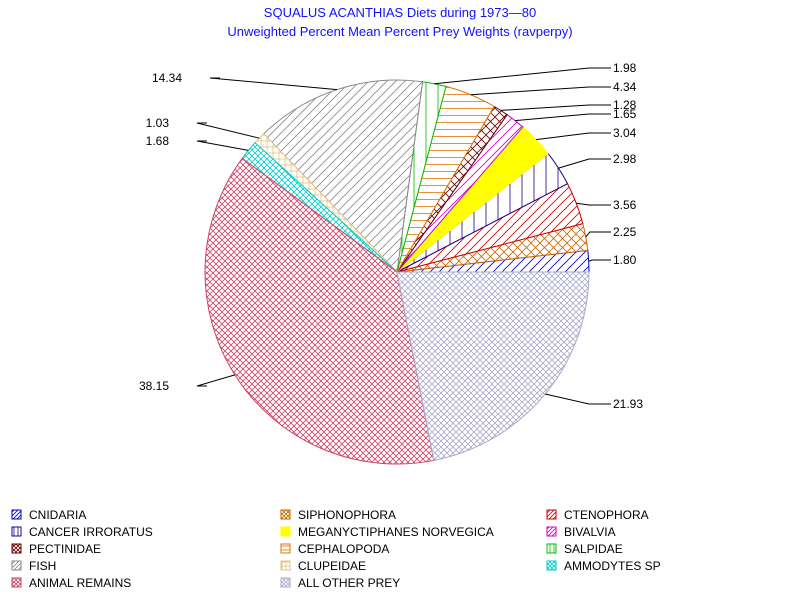 This screenshot has height=600, width=800. Describe the element at coordinates (343, 176) in the screenshot. I see `pie-slice-fish` at that location.